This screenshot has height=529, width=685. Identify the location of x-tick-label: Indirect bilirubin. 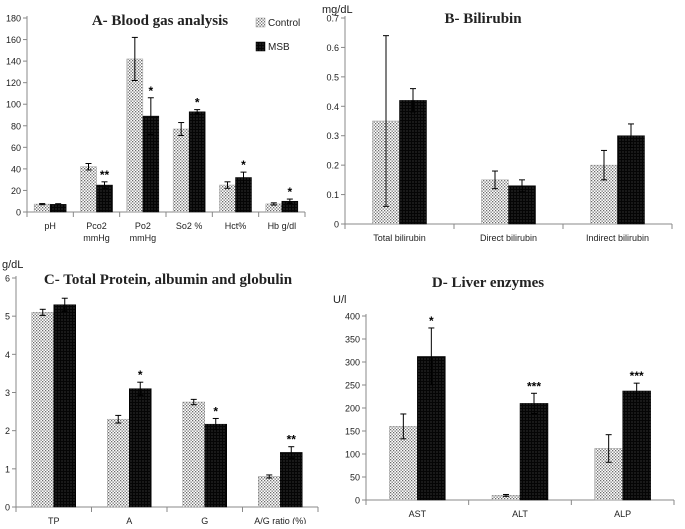
(617, 238).